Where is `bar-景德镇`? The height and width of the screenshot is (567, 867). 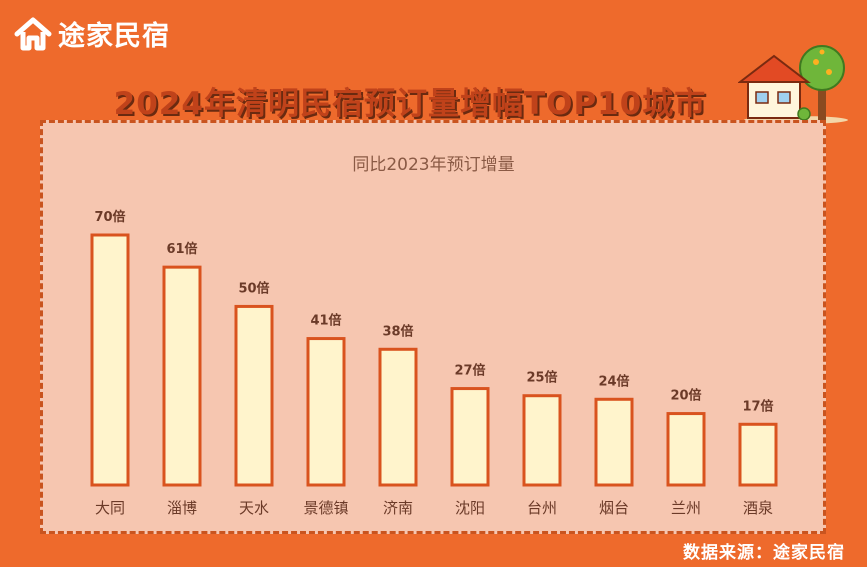 bar-景德镇 is located at coordinates (326, 412).